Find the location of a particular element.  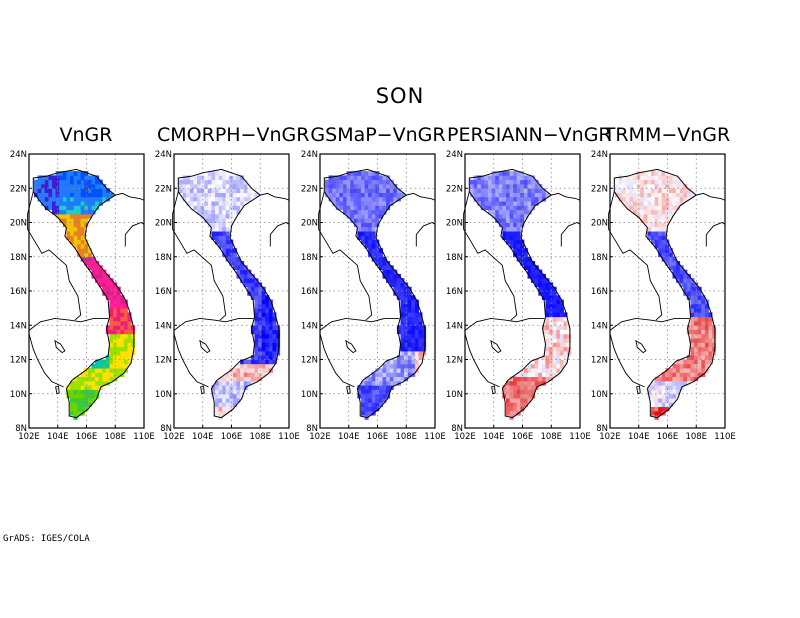

credit-text: GrADS: IGES/COLA is located at coordinates (46, 539).